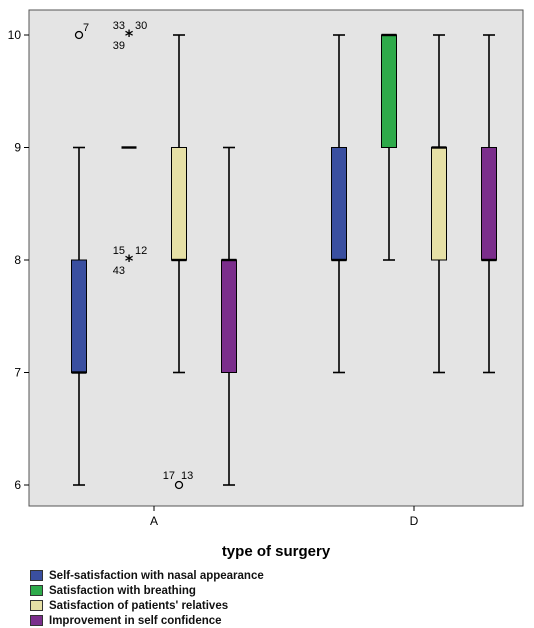 Image resolution: width=534 pixels, height=628 pixels. Describe the element at coordinates (187, 476) in the screenshot. I see `outlier-label: 13` at that location.